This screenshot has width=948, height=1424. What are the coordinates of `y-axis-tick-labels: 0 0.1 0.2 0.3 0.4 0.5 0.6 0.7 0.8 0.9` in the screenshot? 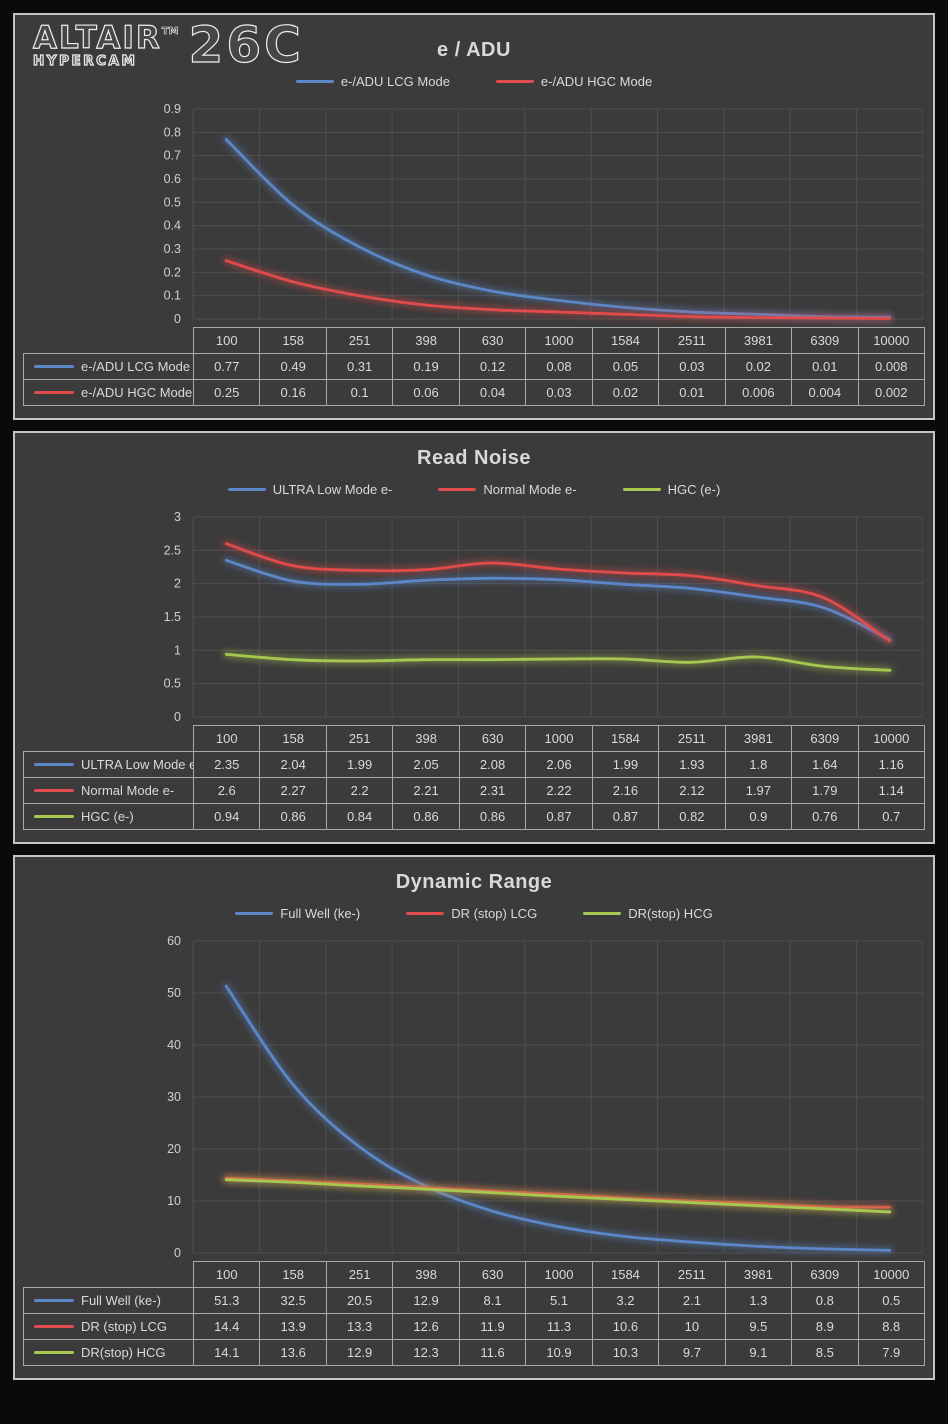 It's located at (172, 214).